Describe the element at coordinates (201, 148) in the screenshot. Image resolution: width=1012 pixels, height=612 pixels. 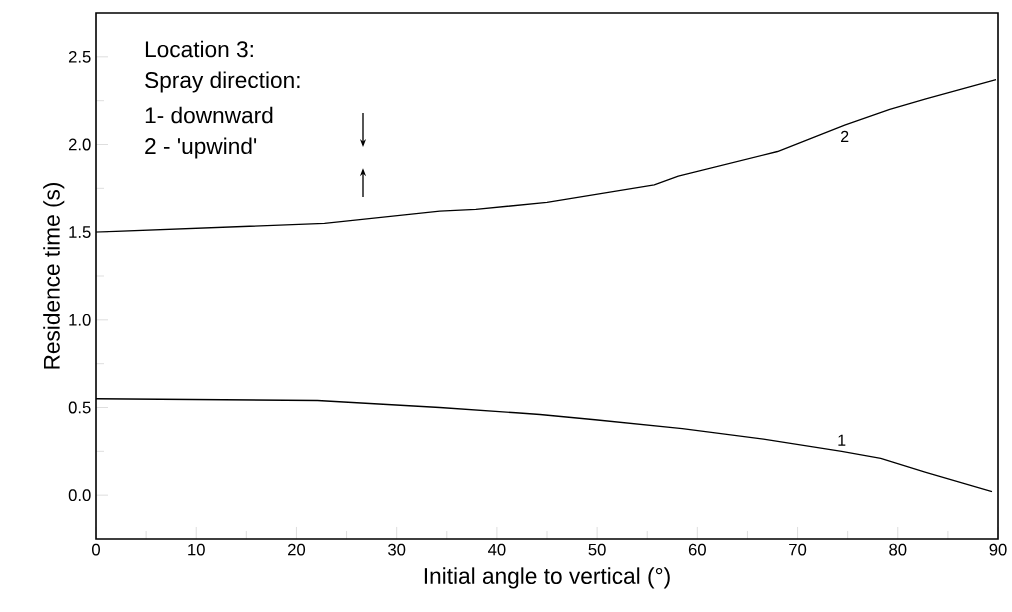
I see `annotation: 2 - 'upwind'` at that location.